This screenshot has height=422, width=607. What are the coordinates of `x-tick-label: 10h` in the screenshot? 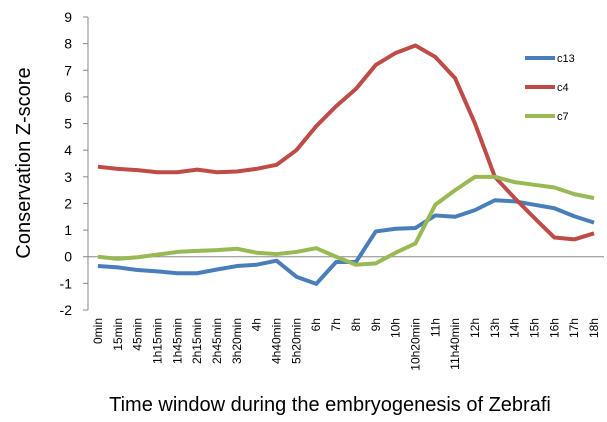 It's located at (396, 328).